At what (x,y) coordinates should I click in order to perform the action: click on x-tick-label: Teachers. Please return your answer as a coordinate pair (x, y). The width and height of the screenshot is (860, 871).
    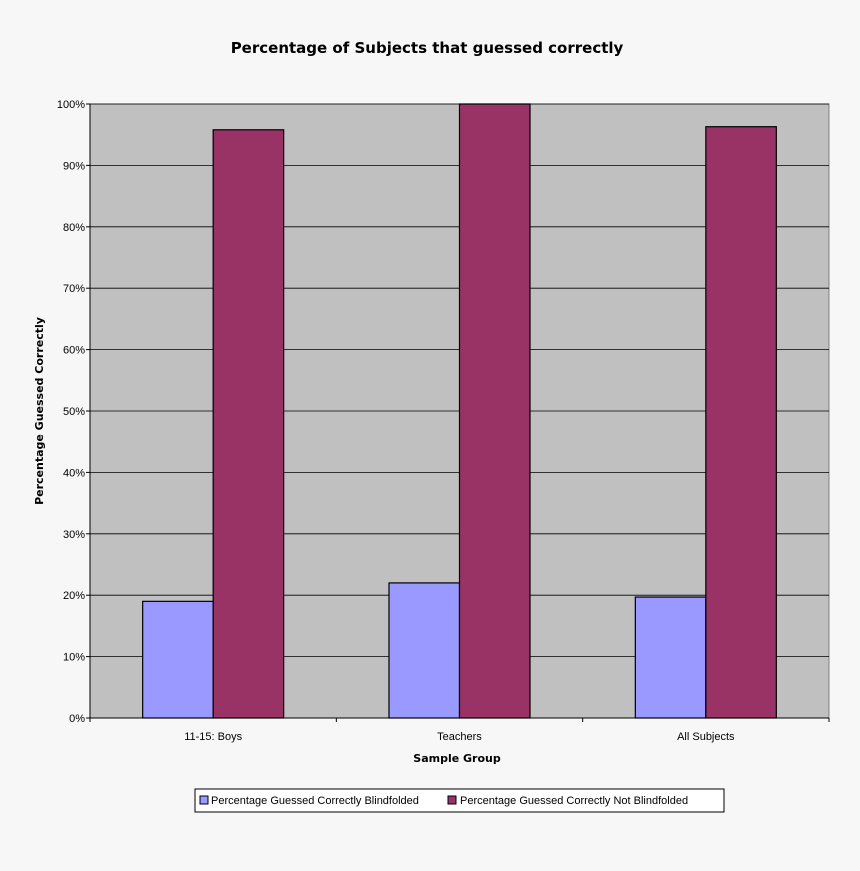
    Looking at the image, I should click on (459, 737).